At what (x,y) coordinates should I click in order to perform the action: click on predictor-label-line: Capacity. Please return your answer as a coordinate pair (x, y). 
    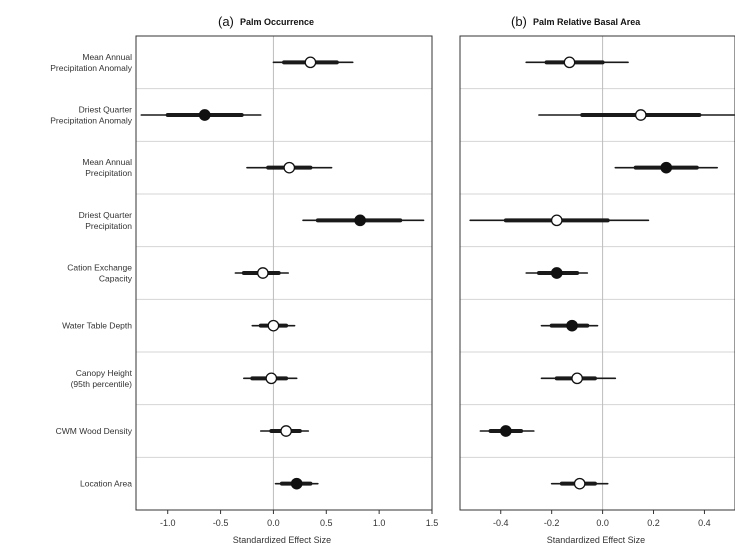
    Looking at the image, I should click on (116, 279).